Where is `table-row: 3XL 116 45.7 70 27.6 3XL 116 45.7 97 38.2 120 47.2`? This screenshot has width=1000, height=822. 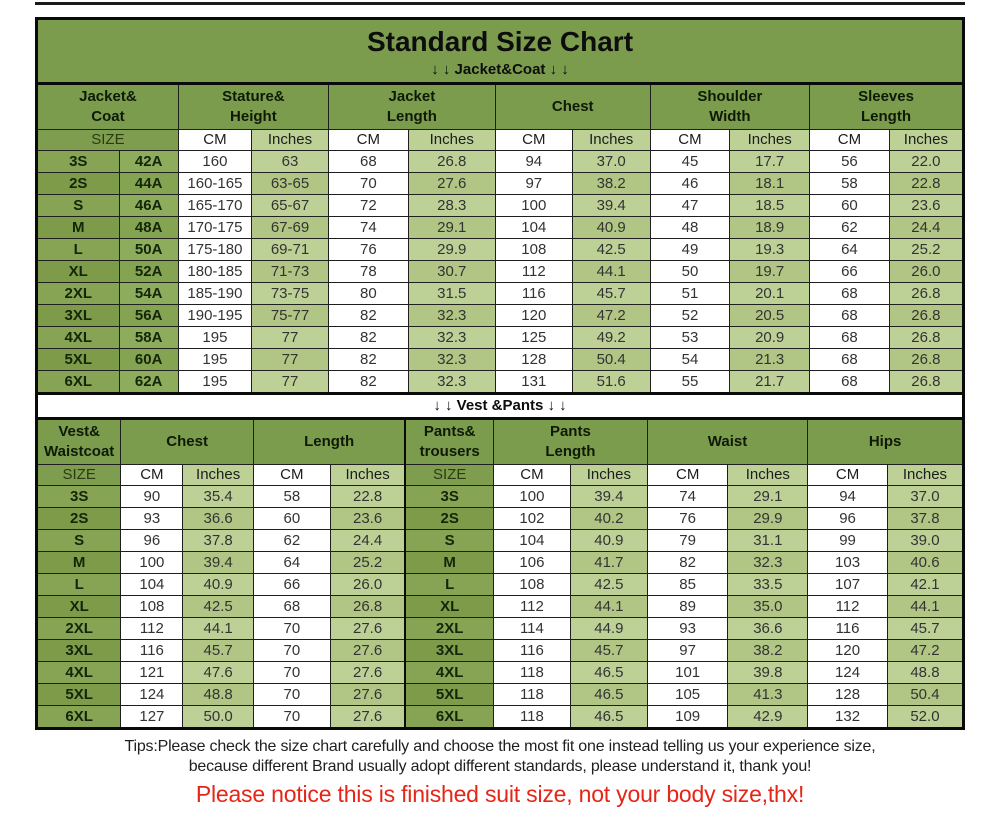
table-row: 3XL 116 45.7 70 27.6 3XL 116 45.7 97 38.2 120 47.2 is located at coordinates (500, 650).